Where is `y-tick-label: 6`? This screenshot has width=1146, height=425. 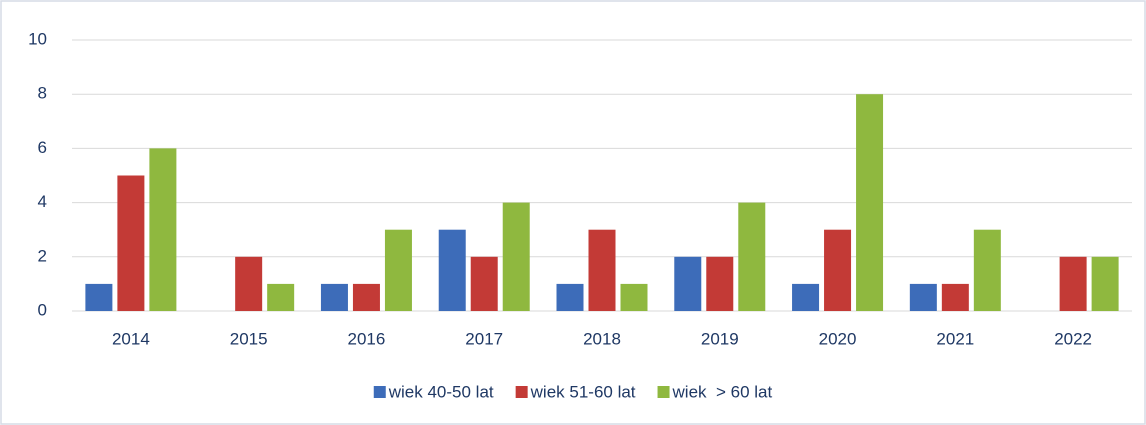
y-tick-label: 6 is located at coordinates (42, 147).